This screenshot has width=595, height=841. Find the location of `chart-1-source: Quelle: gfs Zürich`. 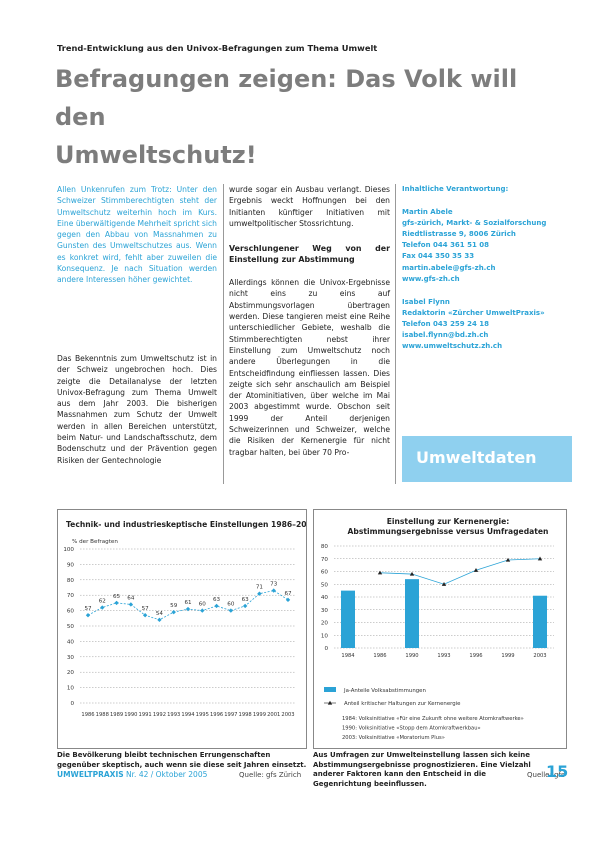

chart-1-source: Quelle: gfs Zürich is located at coordinates (270, 775).